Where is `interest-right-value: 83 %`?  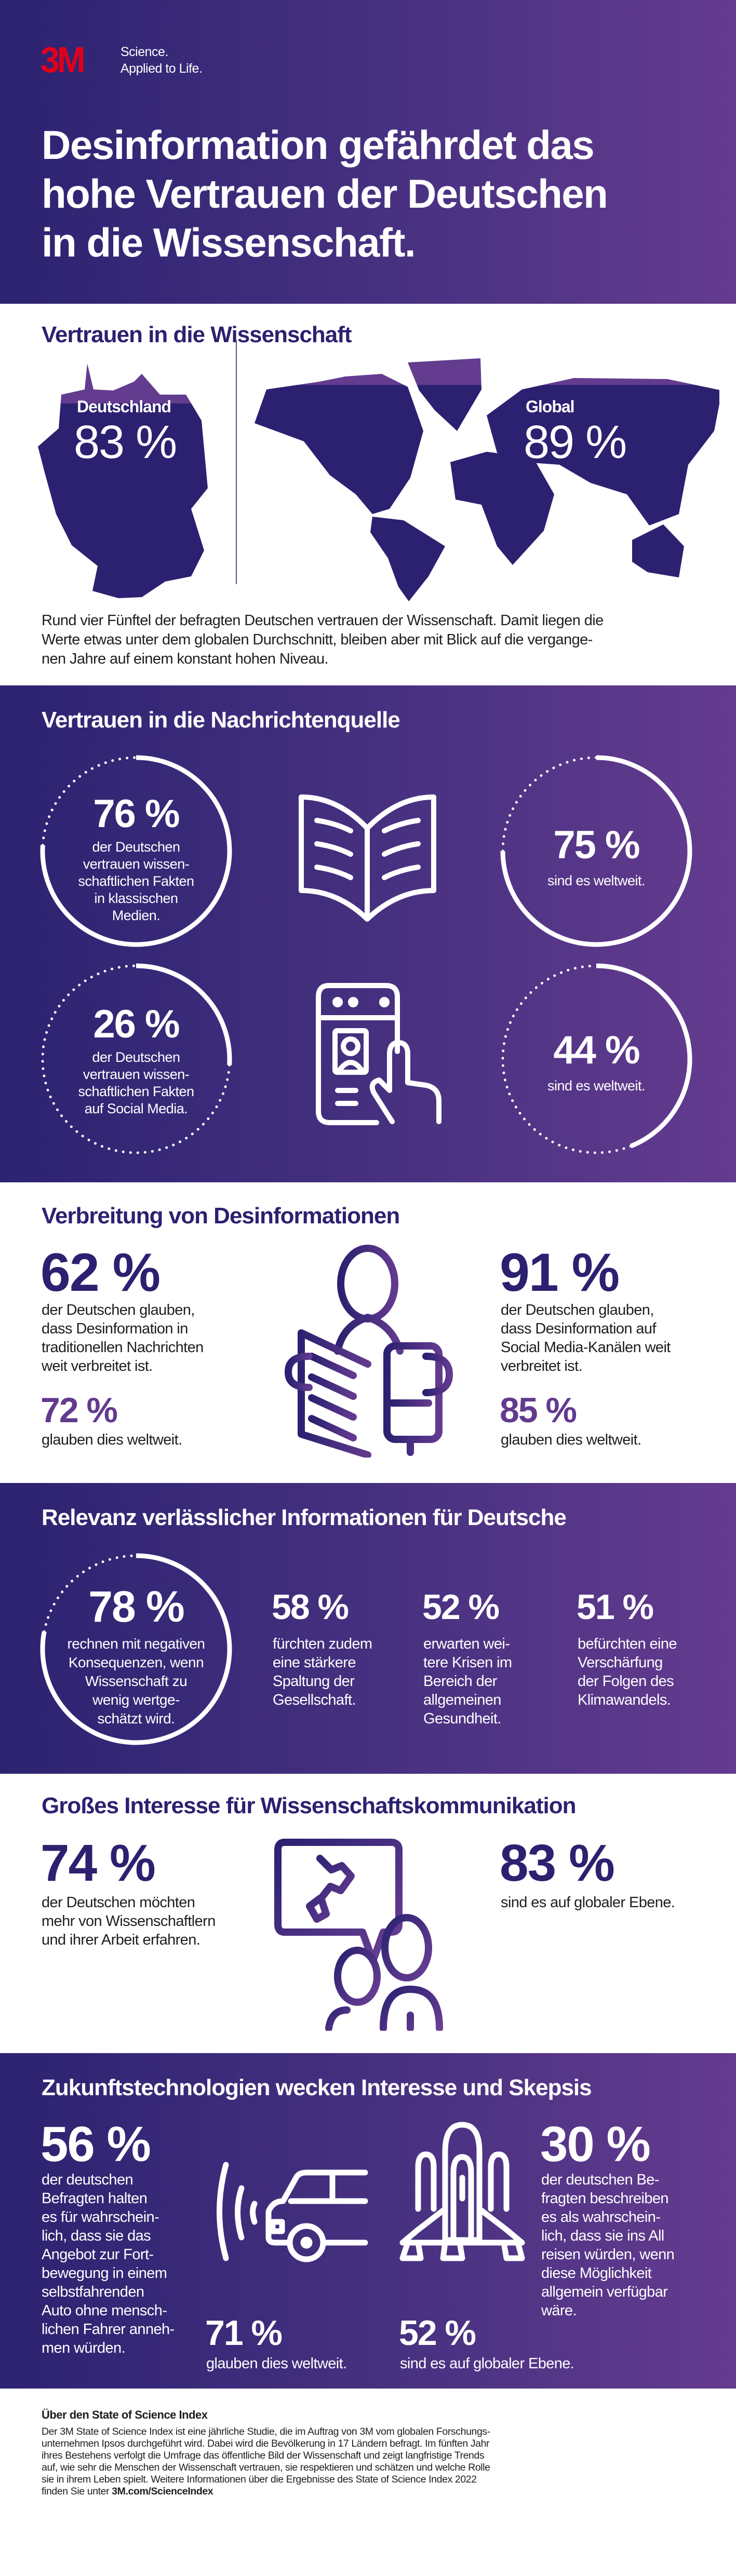 interest-right-value: 83 % is located at coordinates (558, 1863).